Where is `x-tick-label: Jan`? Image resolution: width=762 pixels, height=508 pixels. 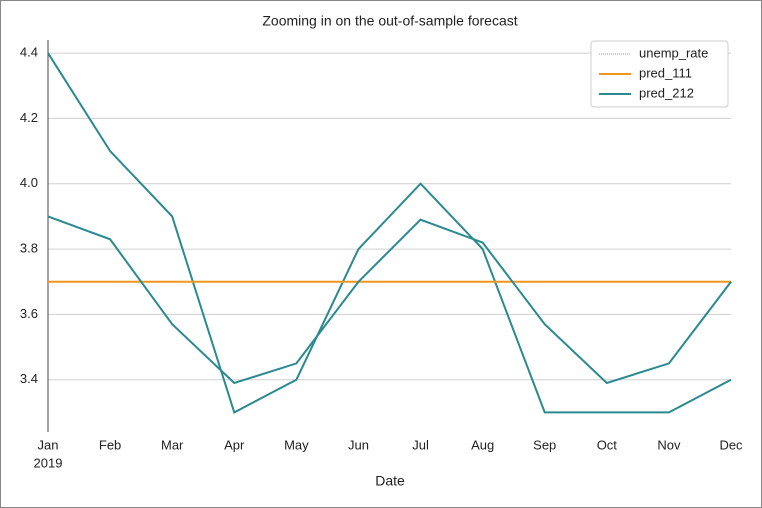
x-tick-label: Jan is located at coordinates (48, 444).